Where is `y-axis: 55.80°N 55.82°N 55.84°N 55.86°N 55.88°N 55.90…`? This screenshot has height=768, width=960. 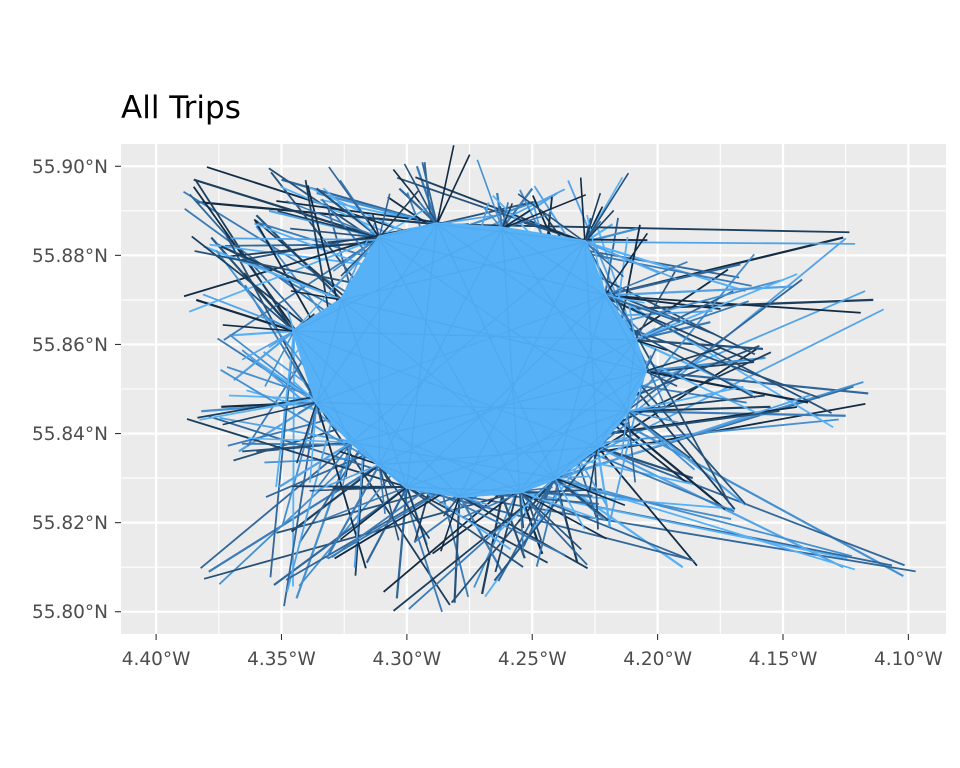 y-axis: 55.80°N 55.82°N 55.84°N 55.86°N 55.88°N 55.90… is located at coordinates (76, 390).